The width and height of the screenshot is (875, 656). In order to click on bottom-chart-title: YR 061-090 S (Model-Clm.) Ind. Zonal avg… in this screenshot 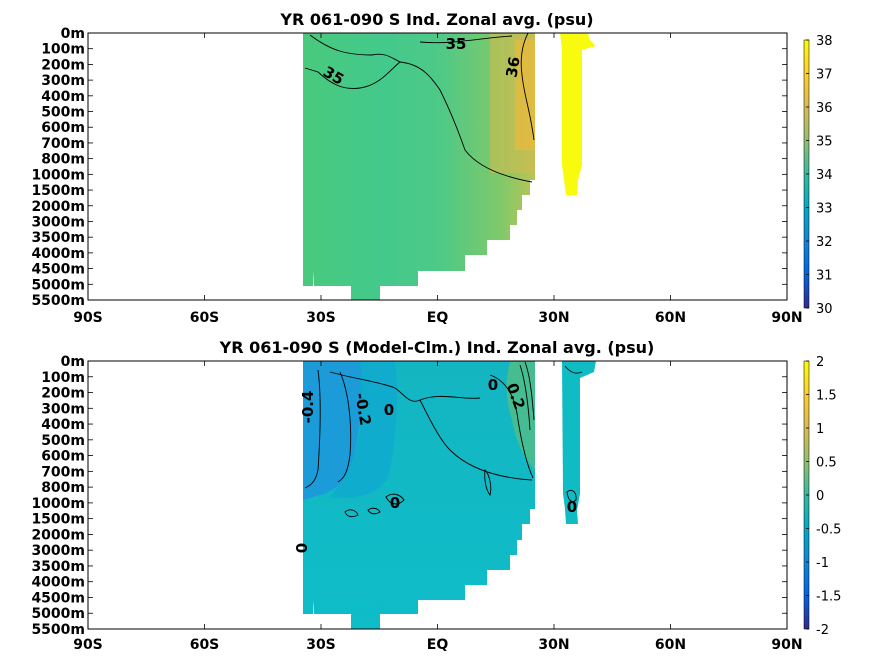, I will do `click(437, 347)`.